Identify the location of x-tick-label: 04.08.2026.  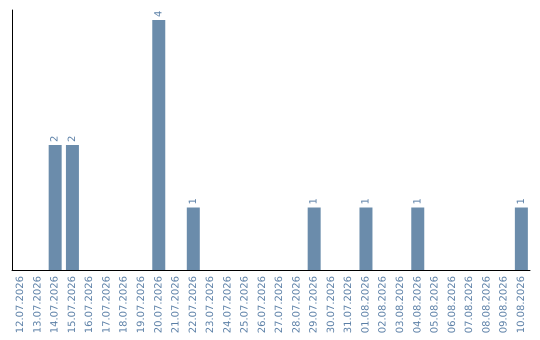
(418, 305).